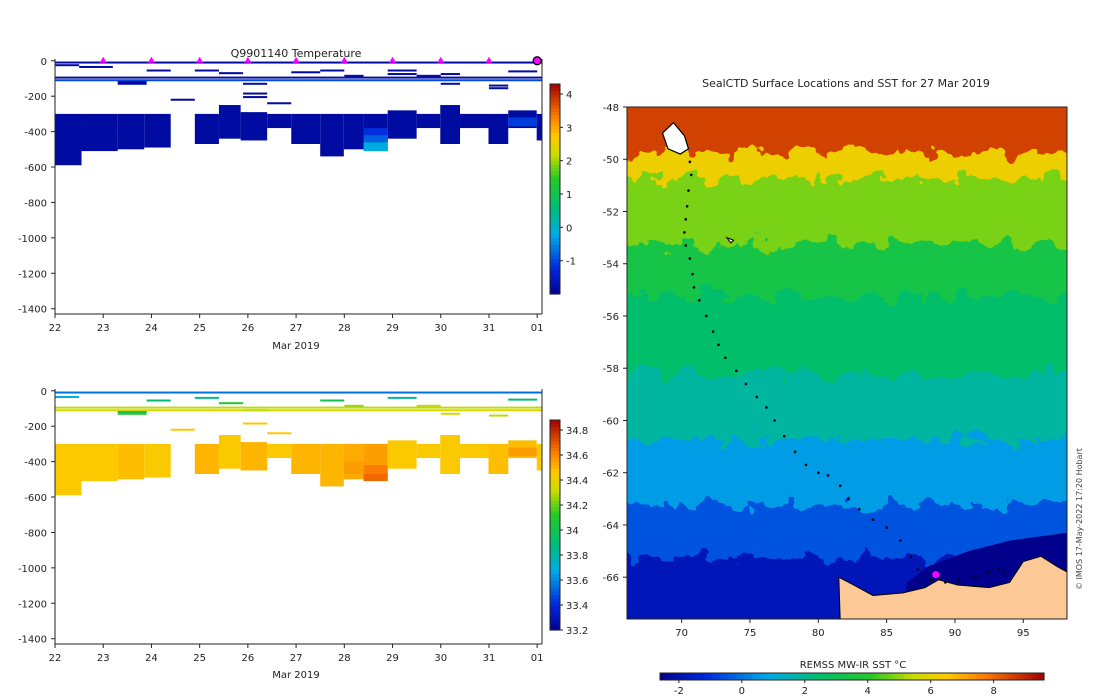  I want to click on lat-tick-label: -54, so click(611, 265).